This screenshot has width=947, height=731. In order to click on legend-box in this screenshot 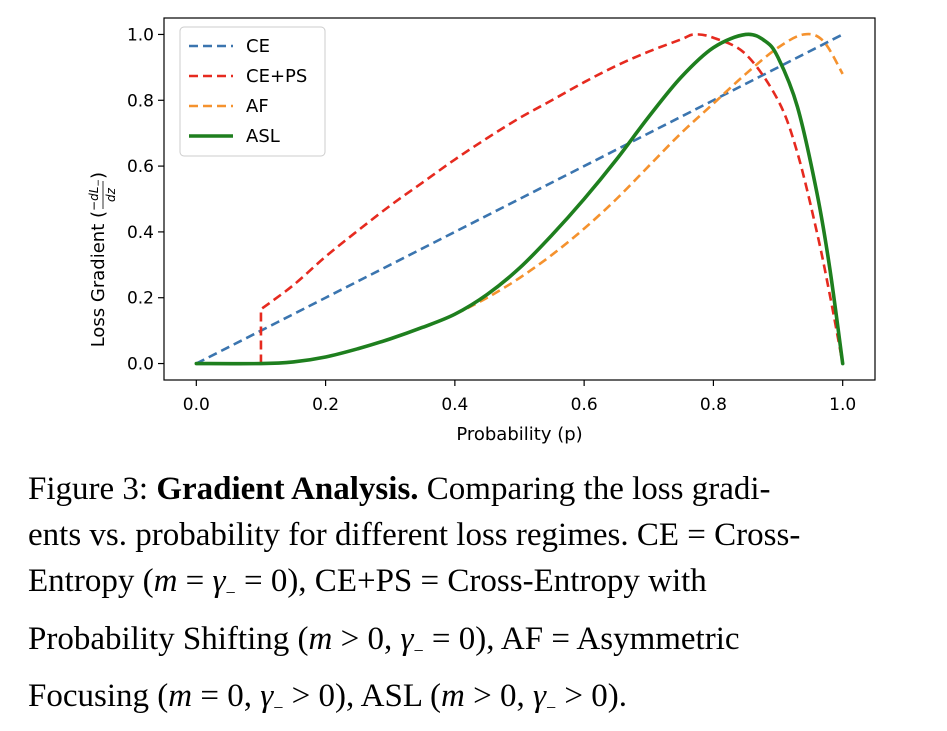, I will do `click(252, 91)`.